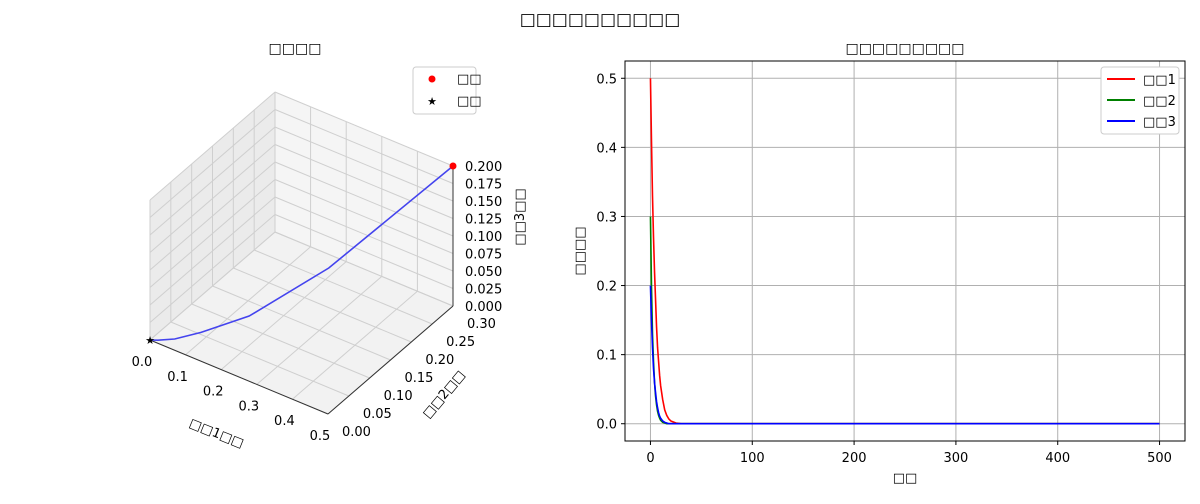 This screenshot has height=504, width=1200. What do you see at coordinates (606, 356) in the screenshot?
I see `y-tick-label: 0.1` at bounding box center [606, 356].